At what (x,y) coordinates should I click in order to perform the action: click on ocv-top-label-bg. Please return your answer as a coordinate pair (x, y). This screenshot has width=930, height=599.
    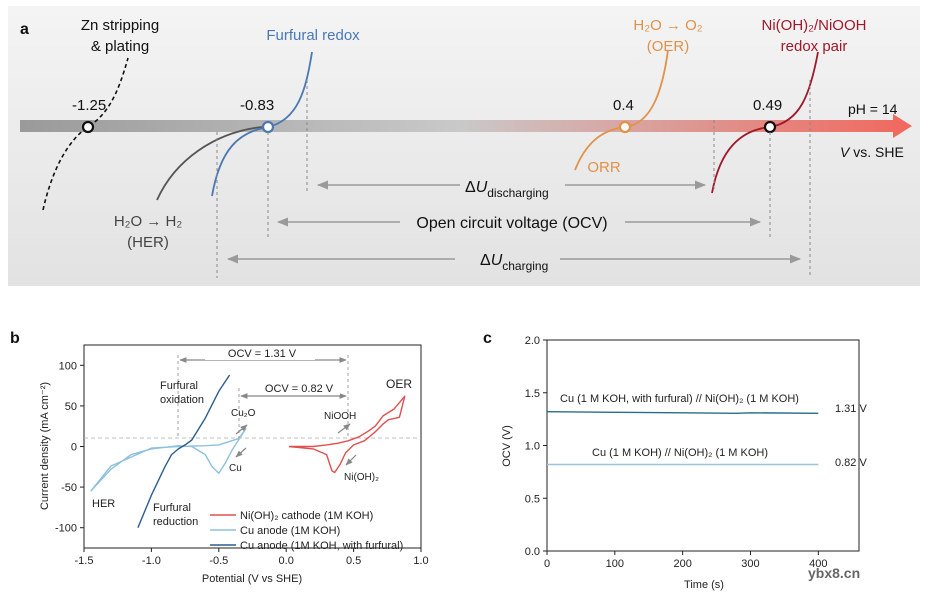
    Looking at the image, I should click on (260, 353).